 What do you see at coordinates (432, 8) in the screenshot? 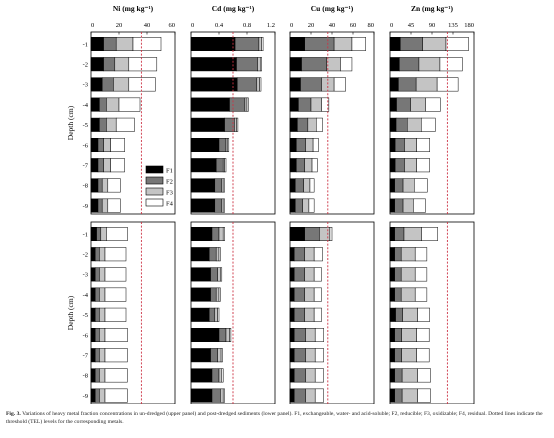
I see `chart-title: Zn (mg kg⁻¹)` at bounding box center [432, 8].